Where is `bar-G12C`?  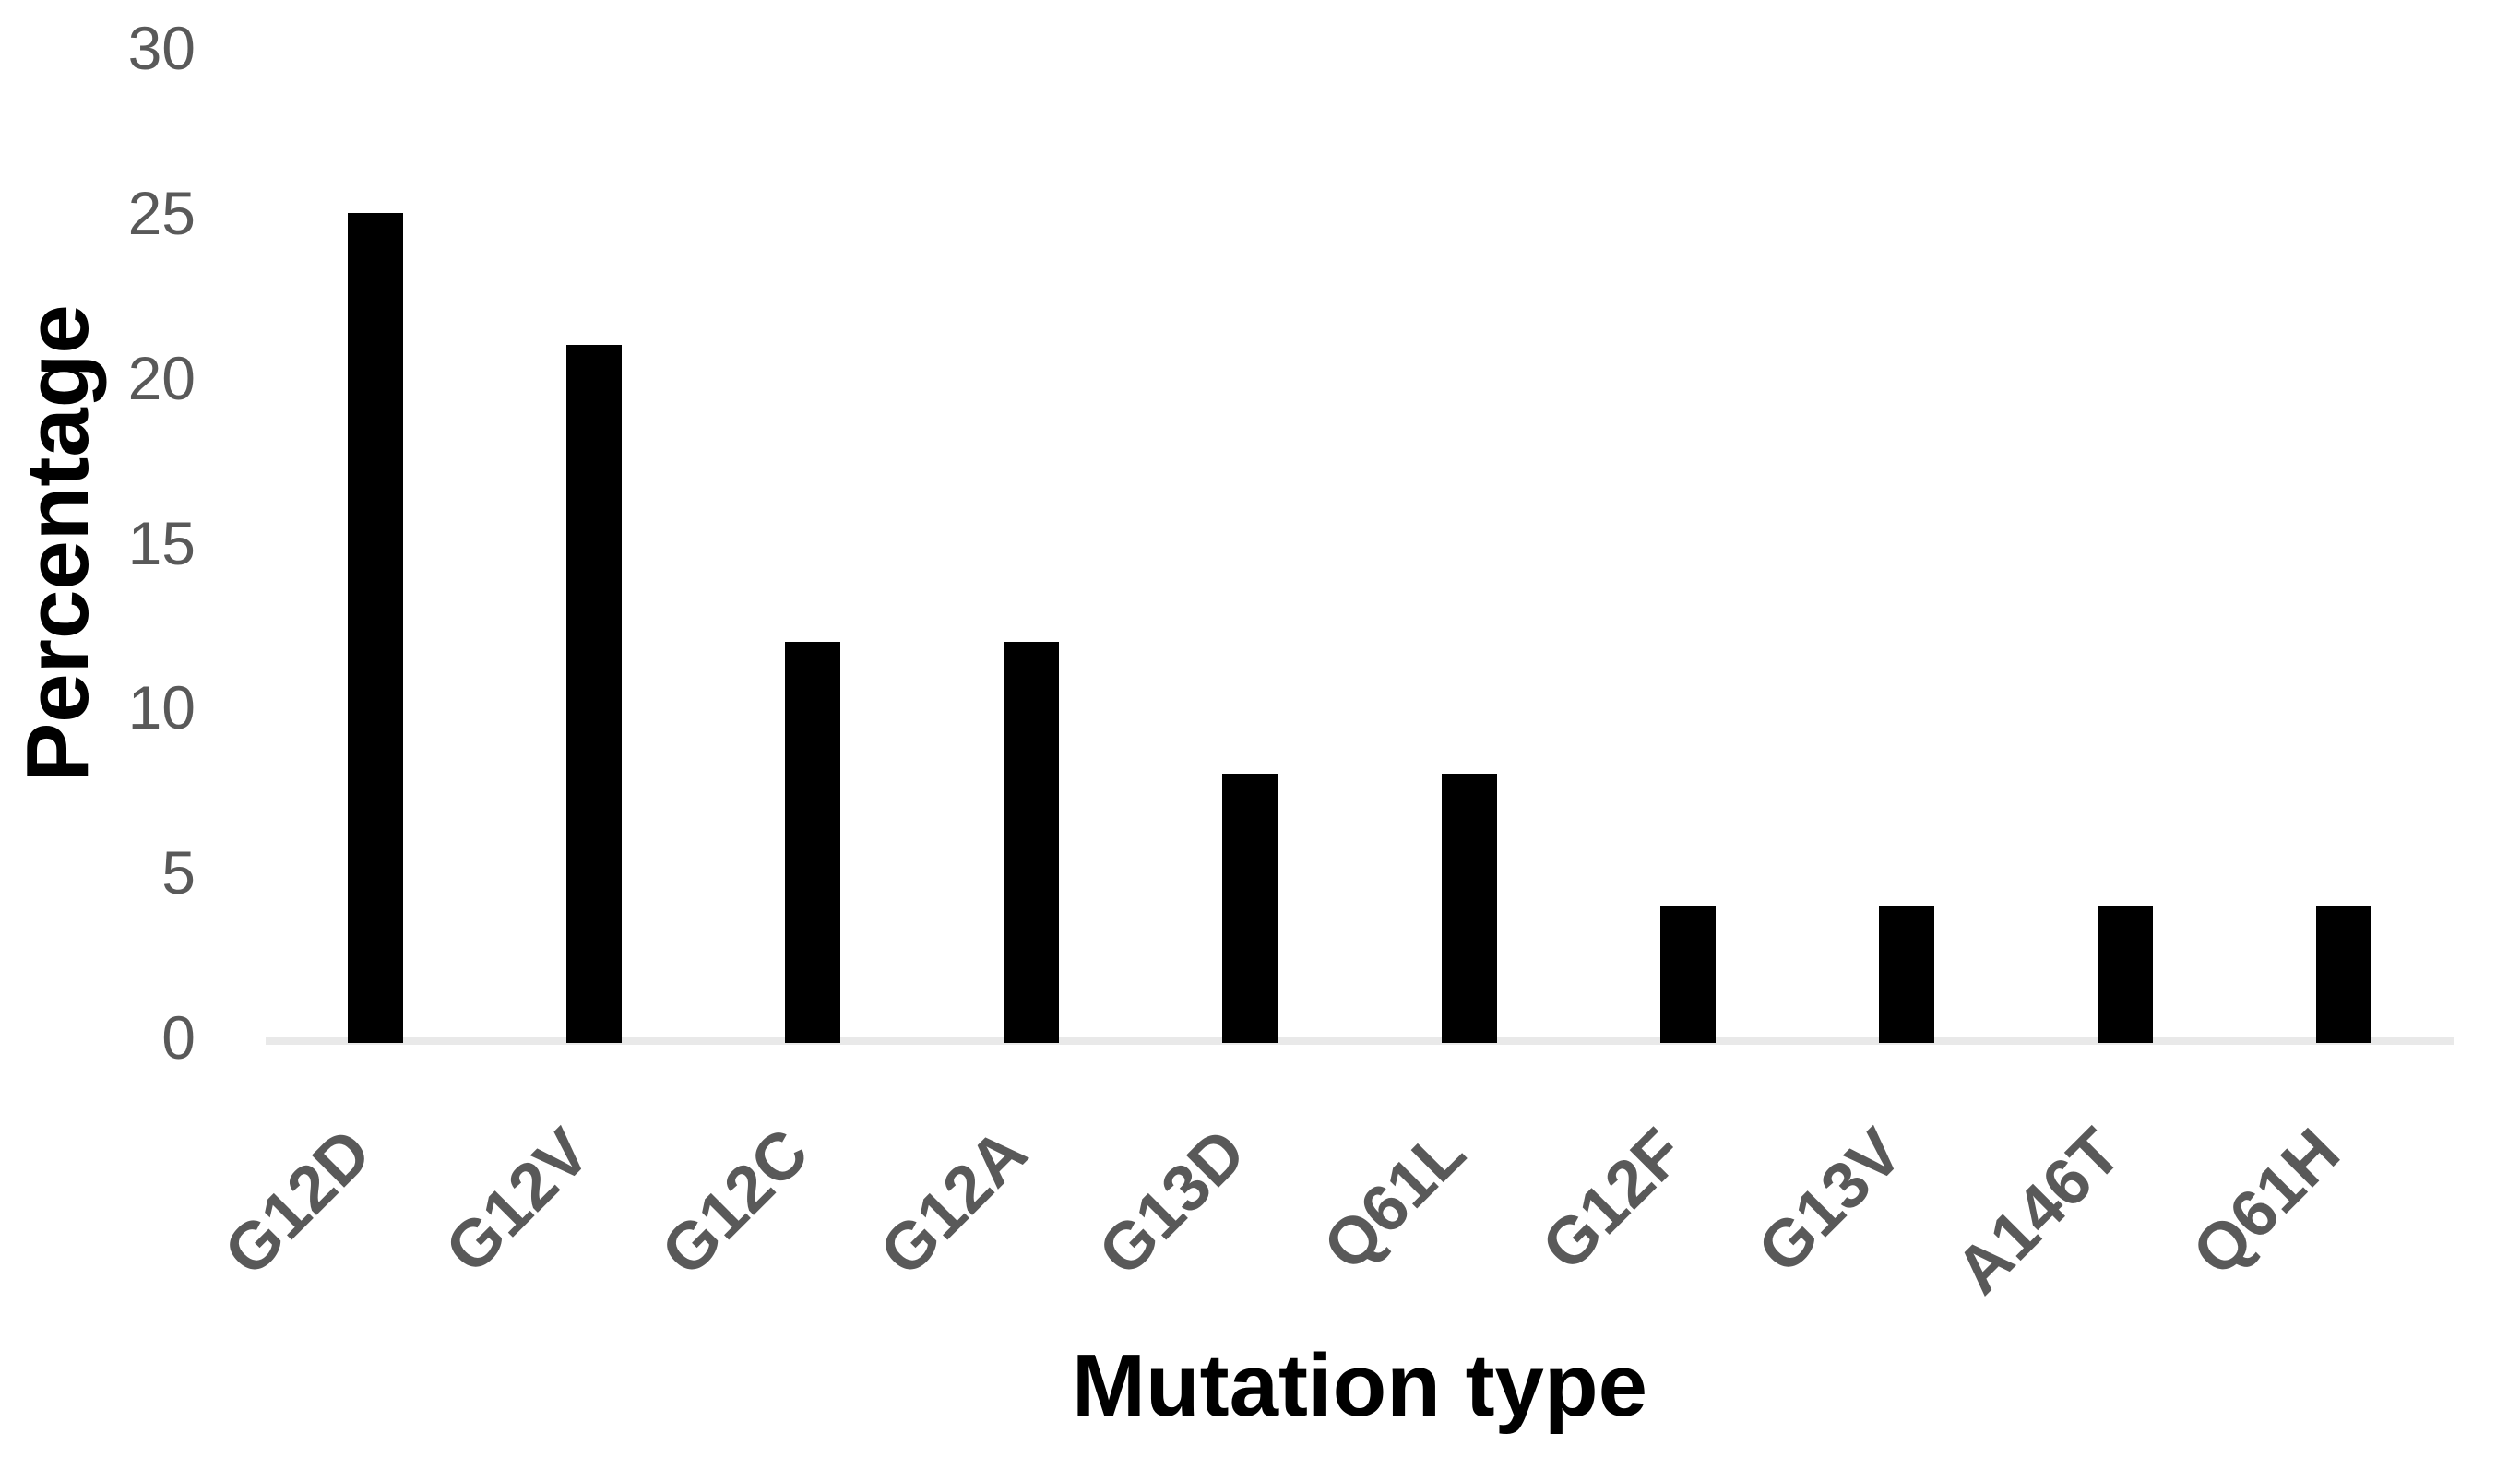
bar-G12C is located at coordinates (812, 842).